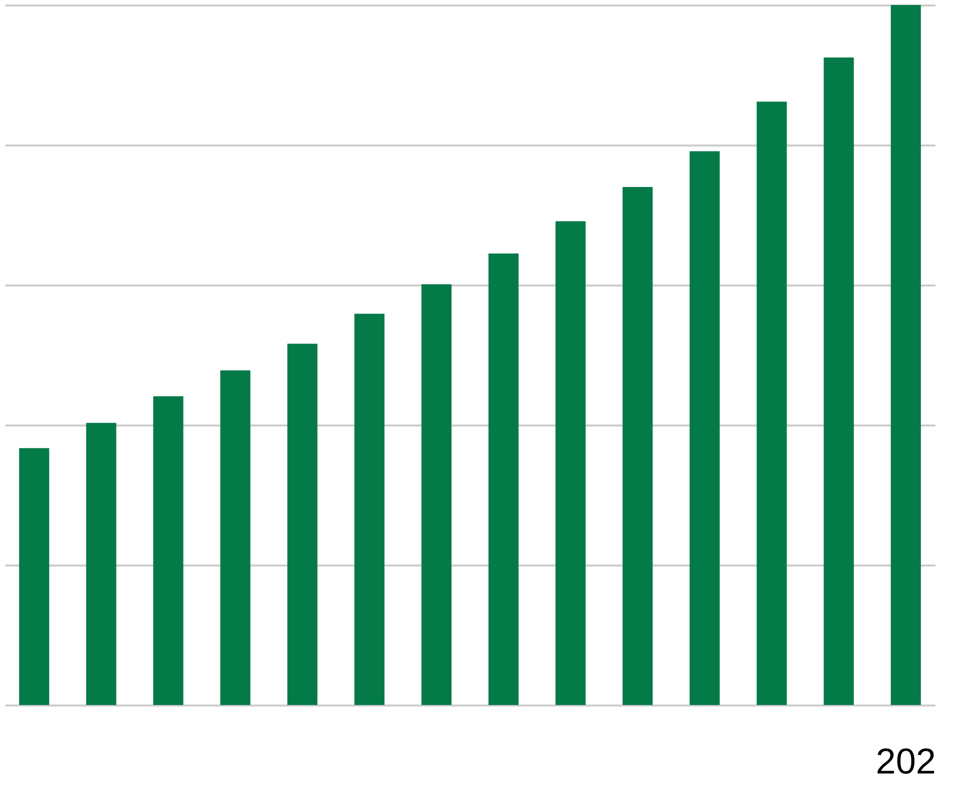  I want to click on x-tick-label: 202, so click(906, 761).